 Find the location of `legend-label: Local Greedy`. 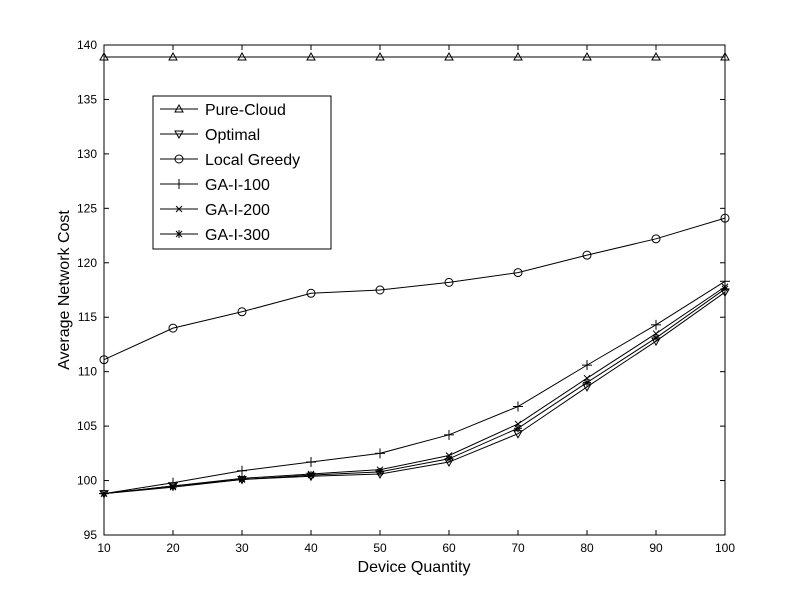

legend-label: Local Greedy is located at coordinates (252, 160).